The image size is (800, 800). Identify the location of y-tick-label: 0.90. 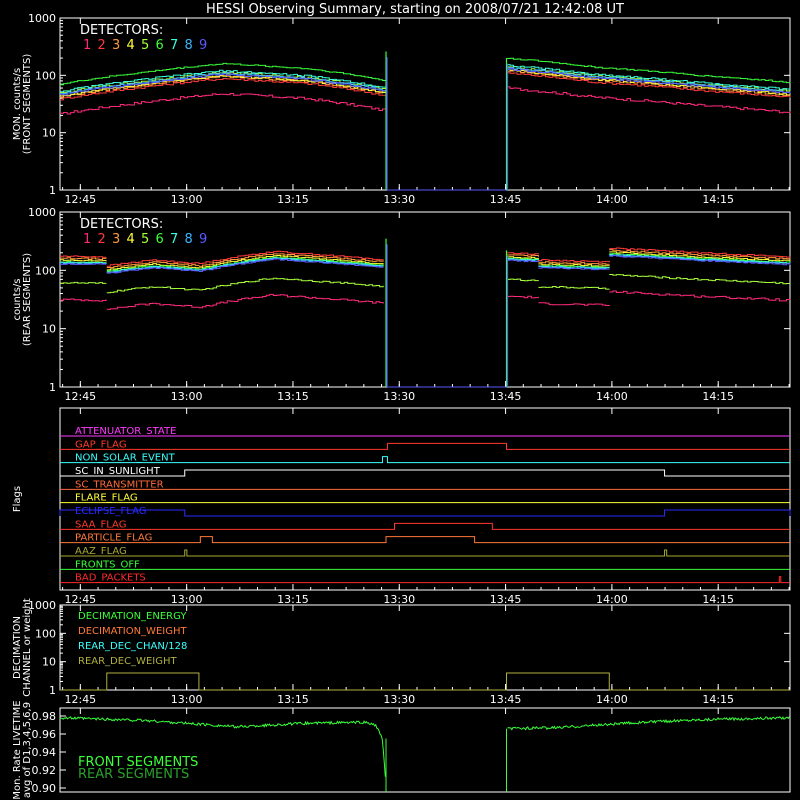
(44, 788).